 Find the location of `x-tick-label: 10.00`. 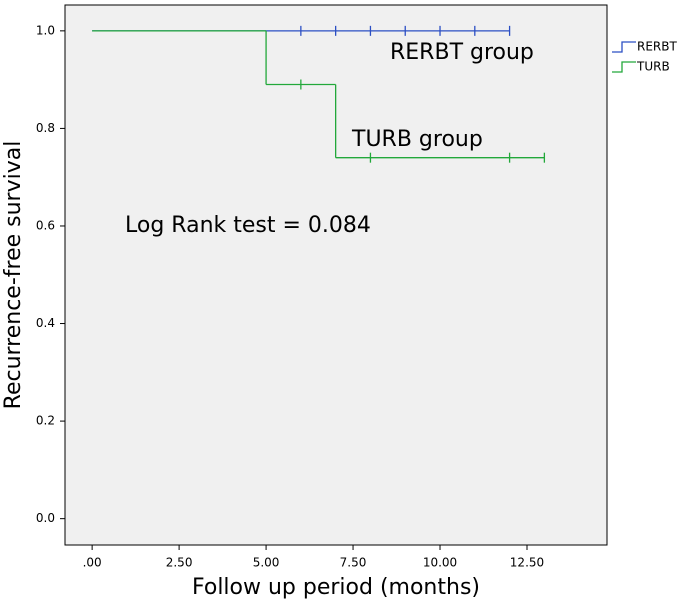

x-tick-label: 10.00 is located at coordinates (440, 563).